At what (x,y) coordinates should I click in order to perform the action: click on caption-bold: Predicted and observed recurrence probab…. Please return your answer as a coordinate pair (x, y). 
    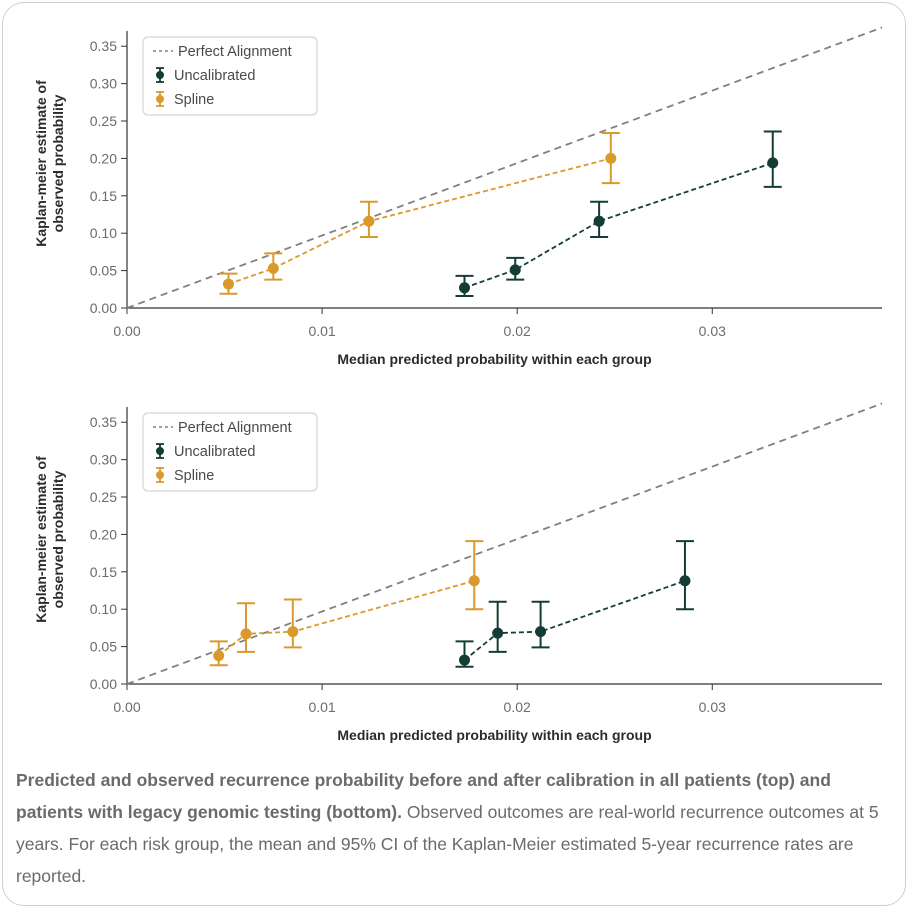
    Looking at the image, I should click on (423, 796).